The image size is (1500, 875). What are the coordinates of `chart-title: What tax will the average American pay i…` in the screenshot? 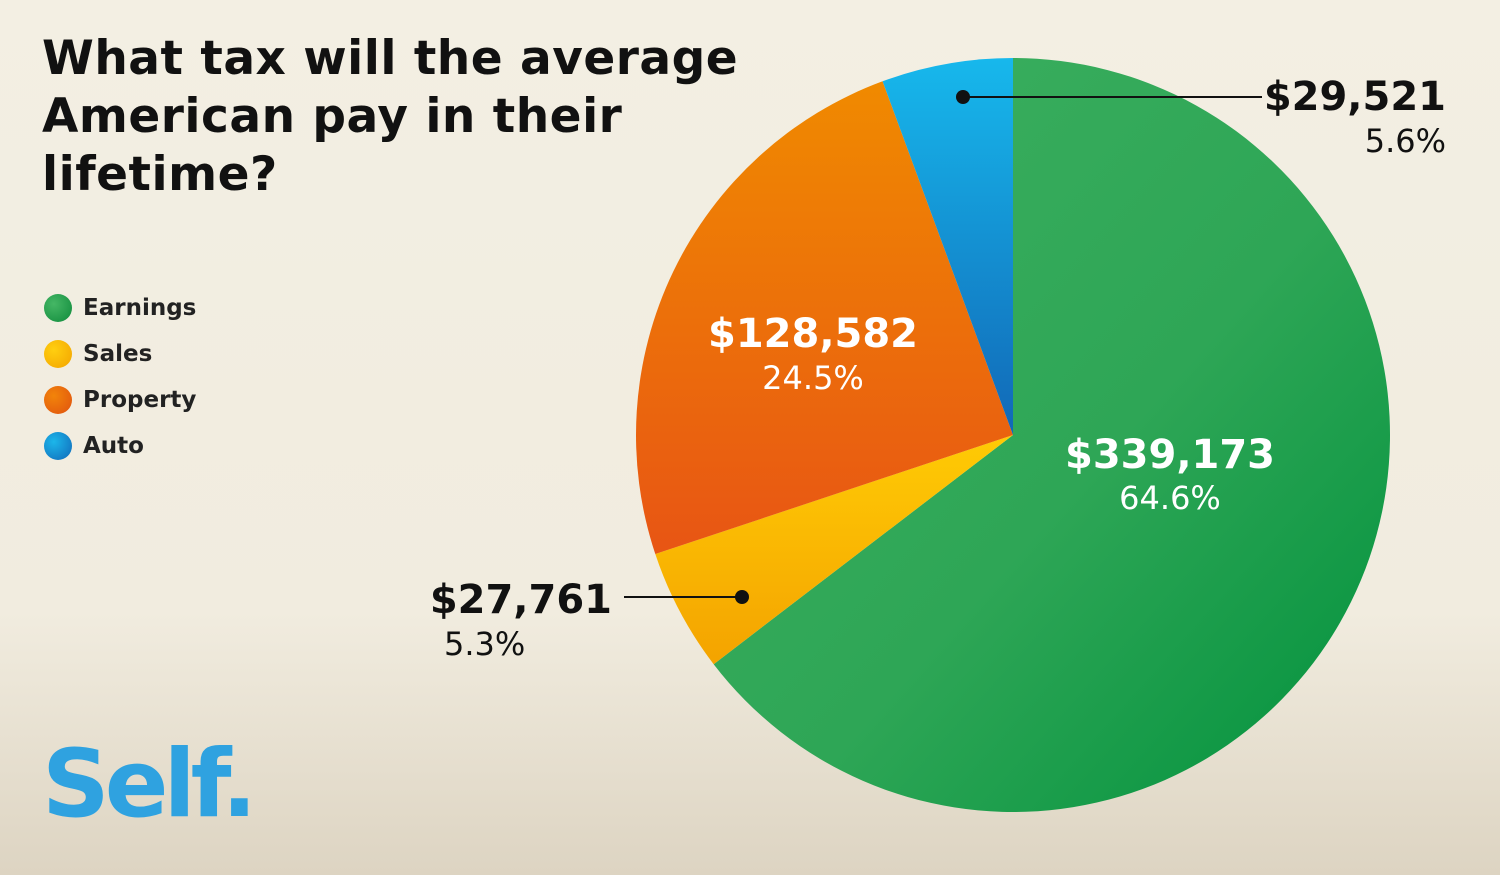 It's located at (390, 116).